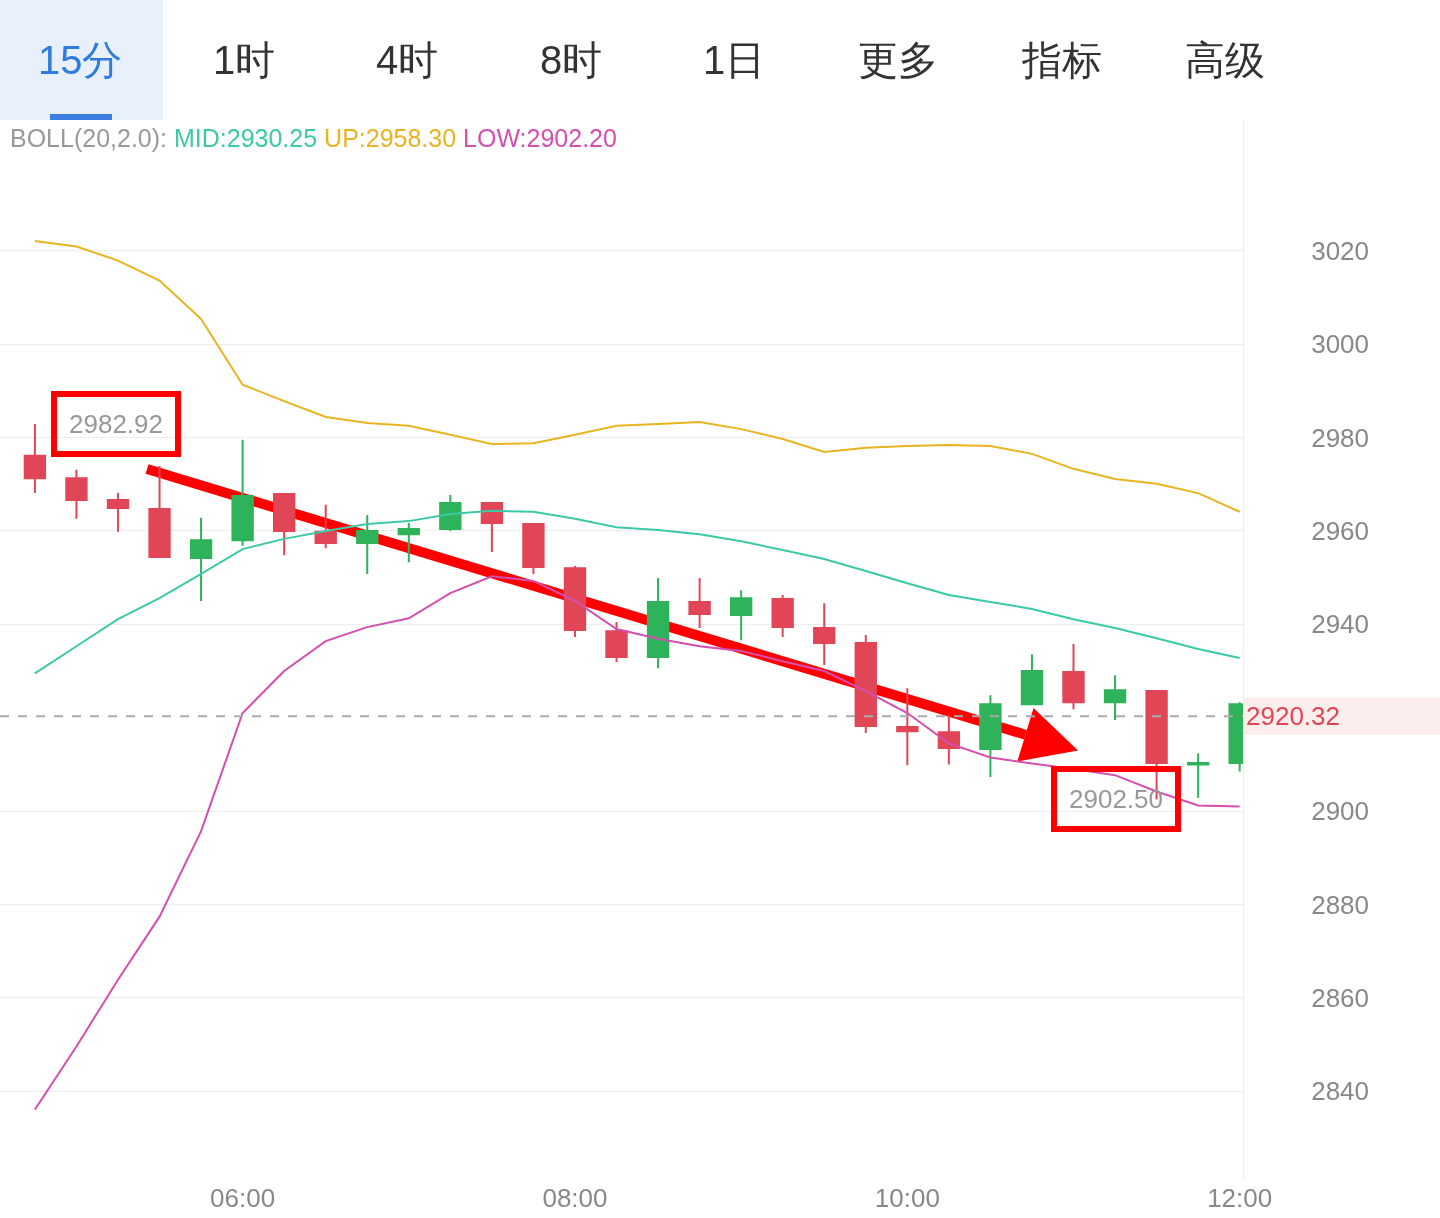 The height and width of the screenshot is (1218, 1440). Describe the element at coordinates (734, 60) in the screenshot. I see `text: 1日` at that location.